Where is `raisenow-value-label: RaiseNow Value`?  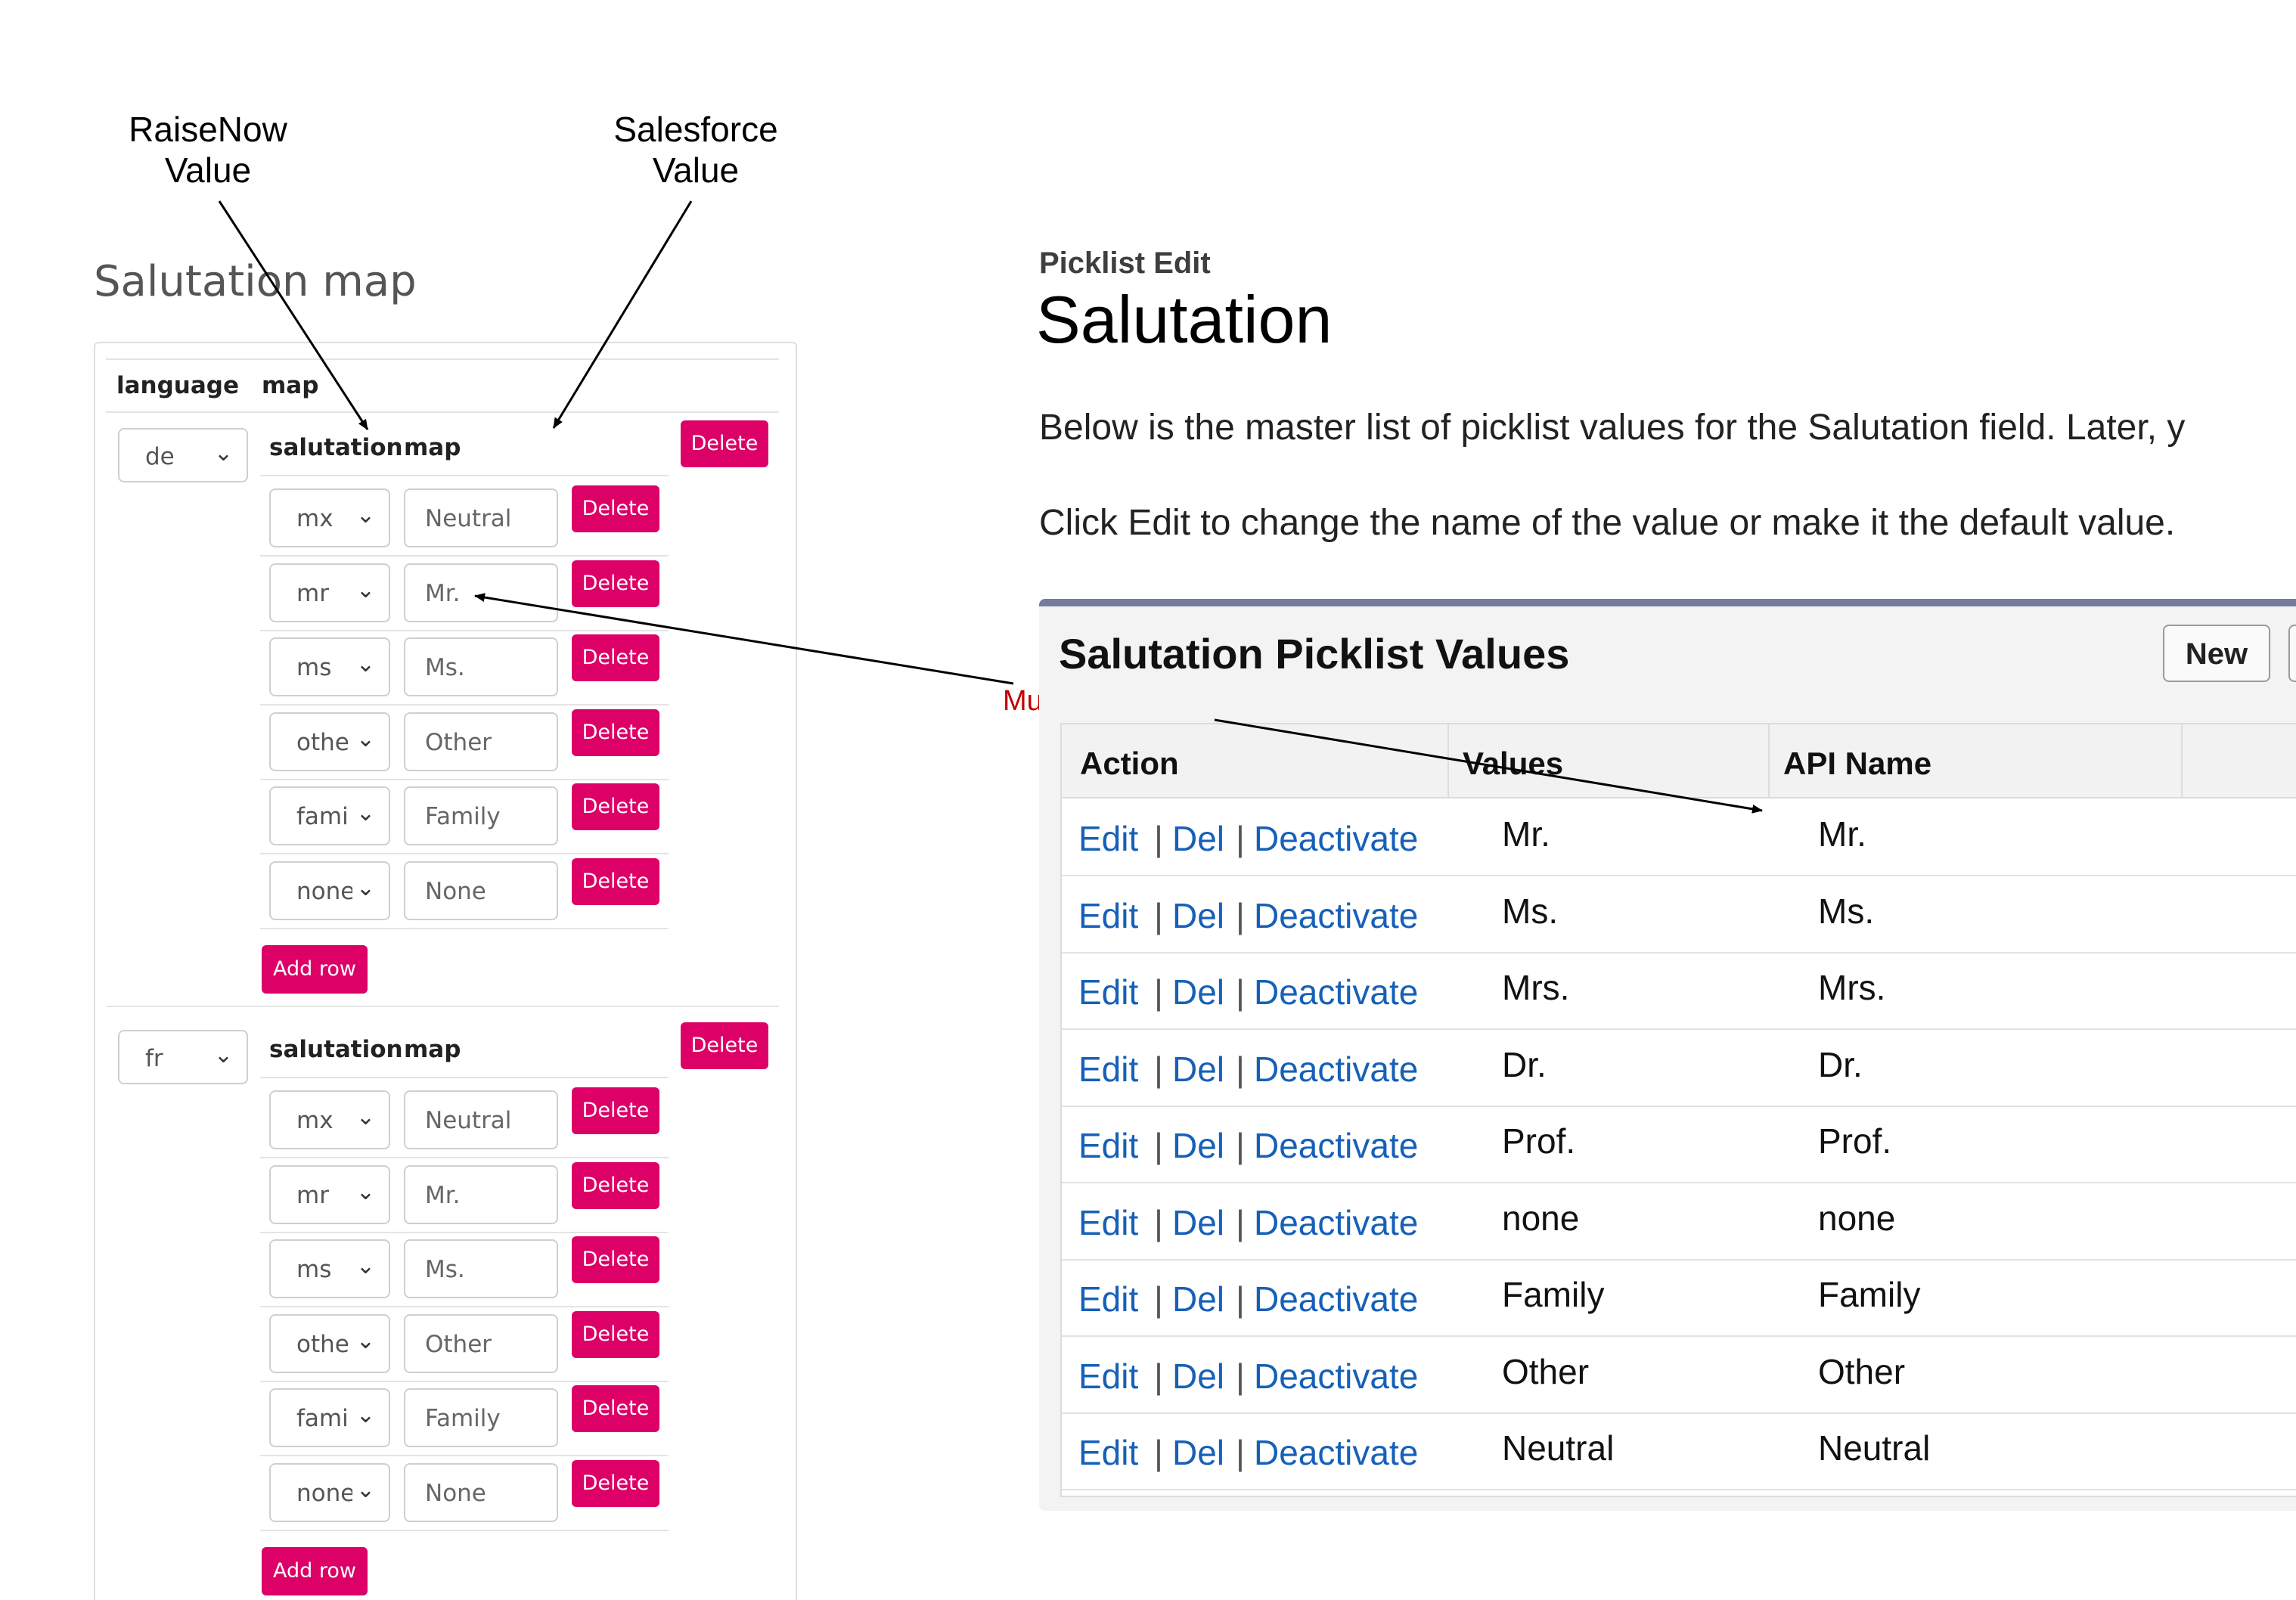
raisenow-value-label: RaiseNow Value is located at coordinates (208, 150).